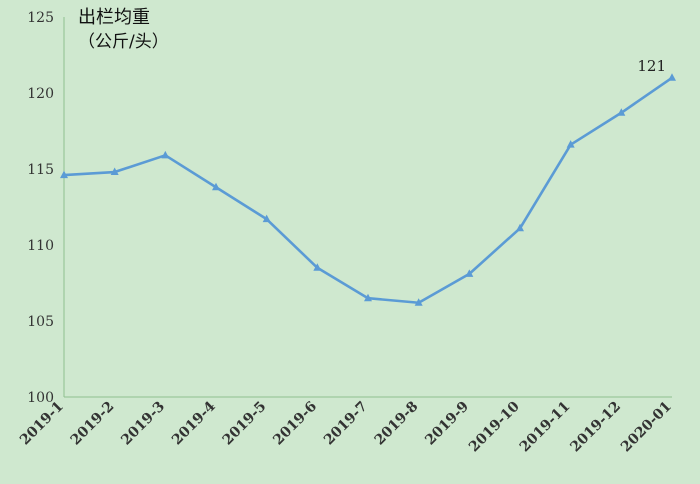 This screenshot has width=700, height=484. What do you see at coordinates (545, 427) in the screenshot?
I see `x-tick-label: 2019-11` at bounding box center [545, 427].